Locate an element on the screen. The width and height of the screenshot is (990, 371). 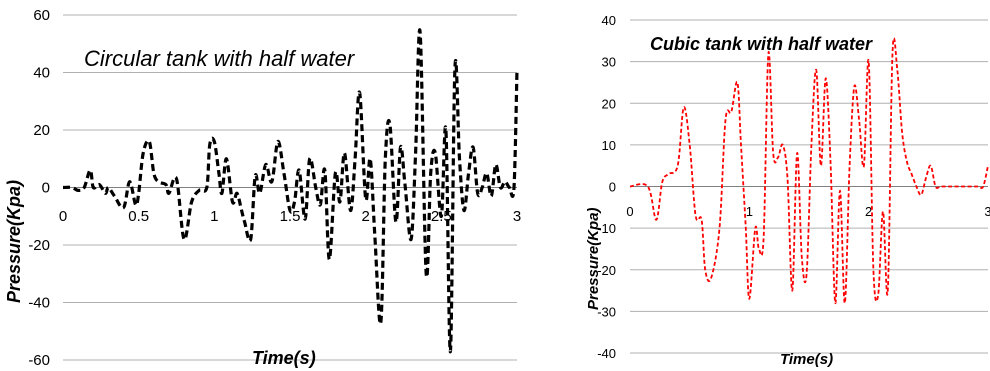
chart2-xlabel: Time(s) is located at coordinates (806, 359).